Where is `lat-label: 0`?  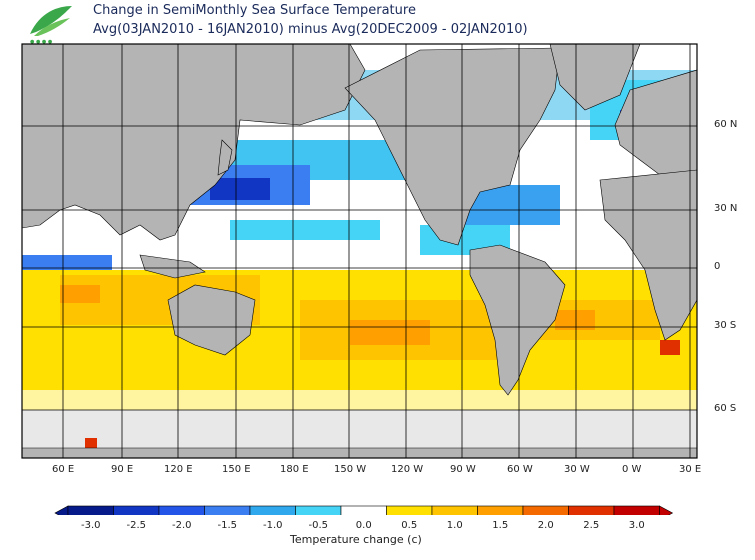 lat-label: 0 is located at coordinates (717, 266).